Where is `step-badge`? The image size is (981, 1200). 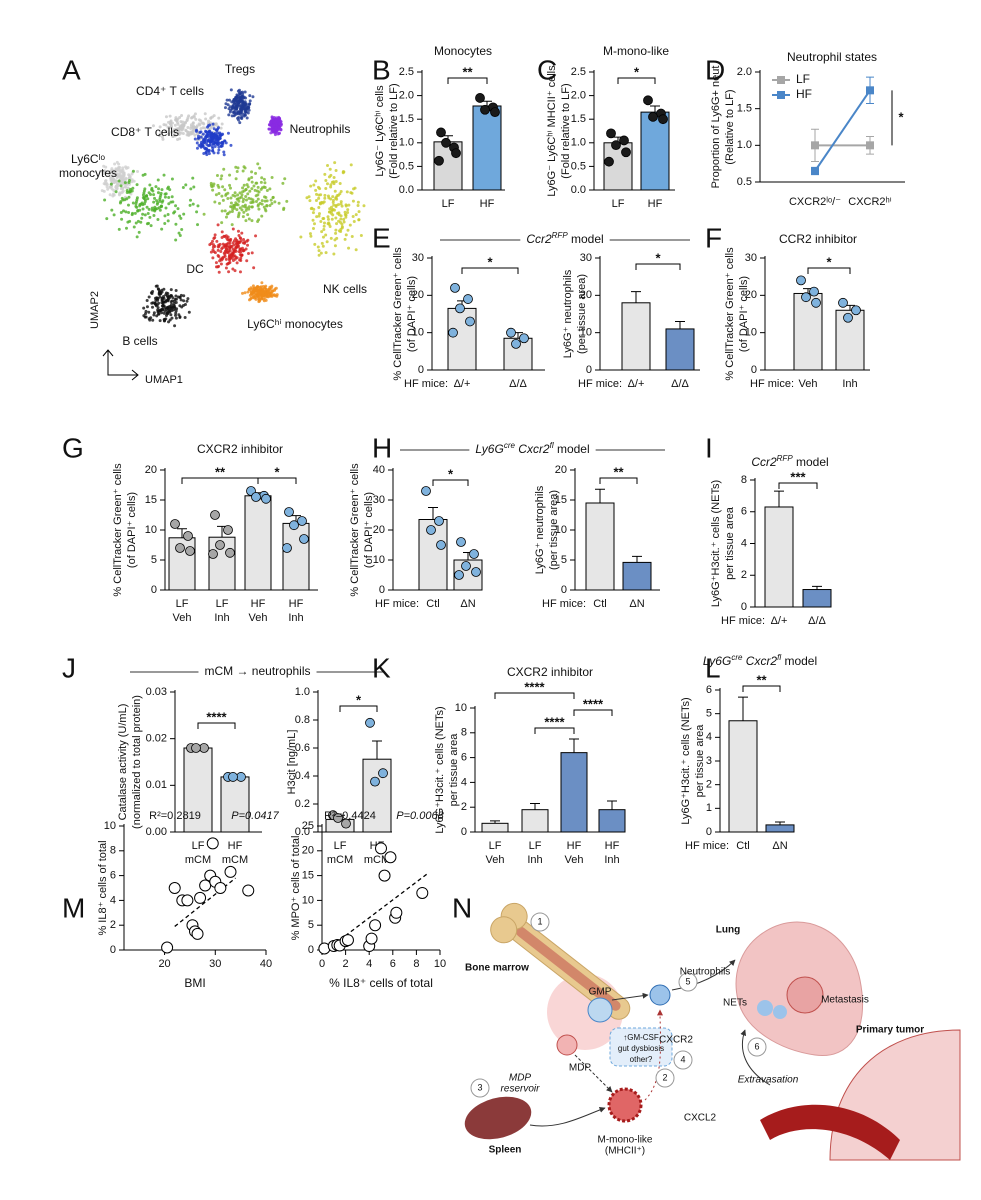 step-badge is located at coordinates (665, 1078).